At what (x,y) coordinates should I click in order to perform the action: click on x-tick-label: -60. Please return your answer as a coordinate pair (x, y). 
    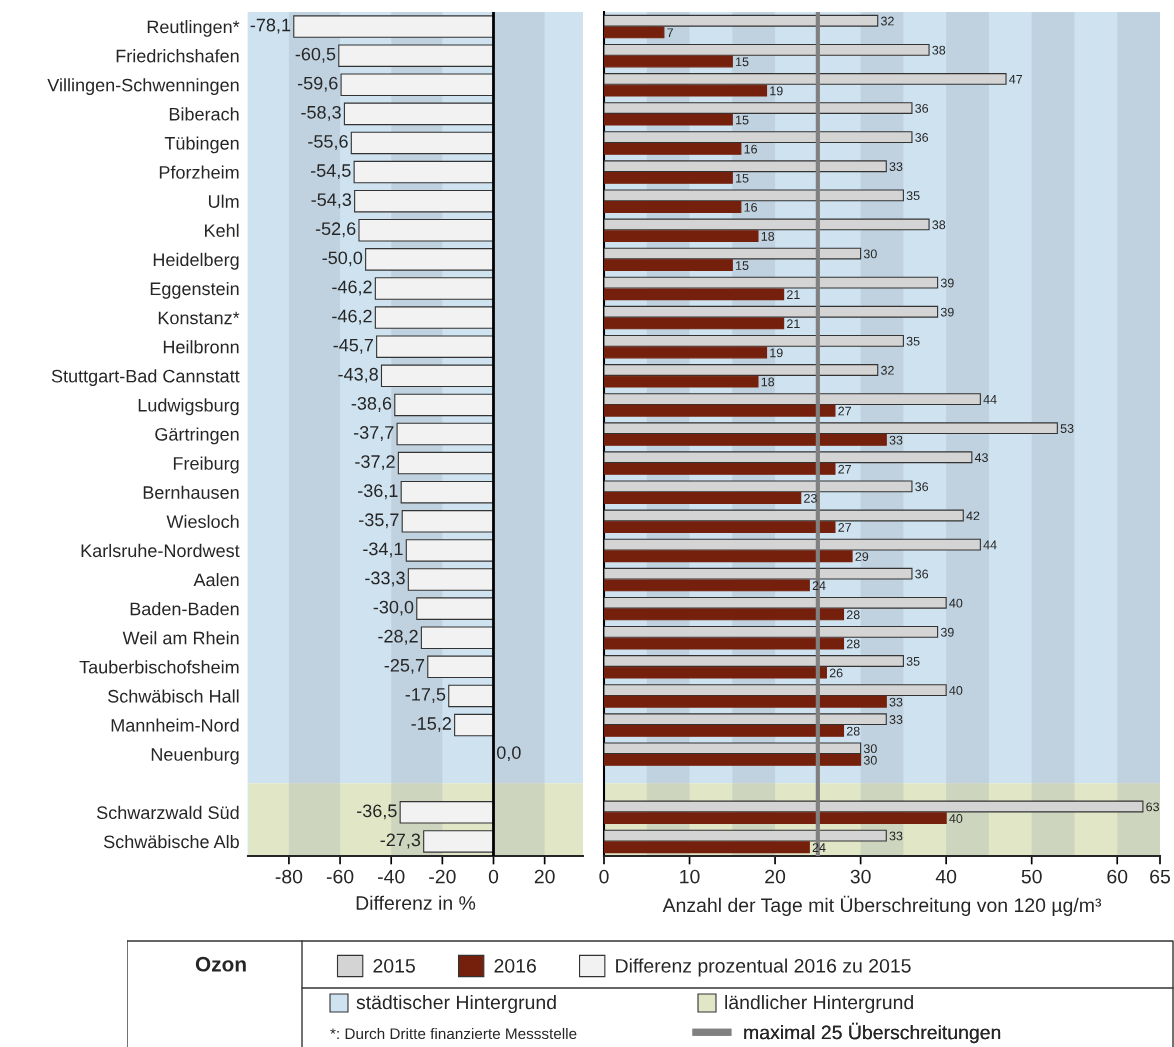
    Looking at the image, I should click on (340, 876).